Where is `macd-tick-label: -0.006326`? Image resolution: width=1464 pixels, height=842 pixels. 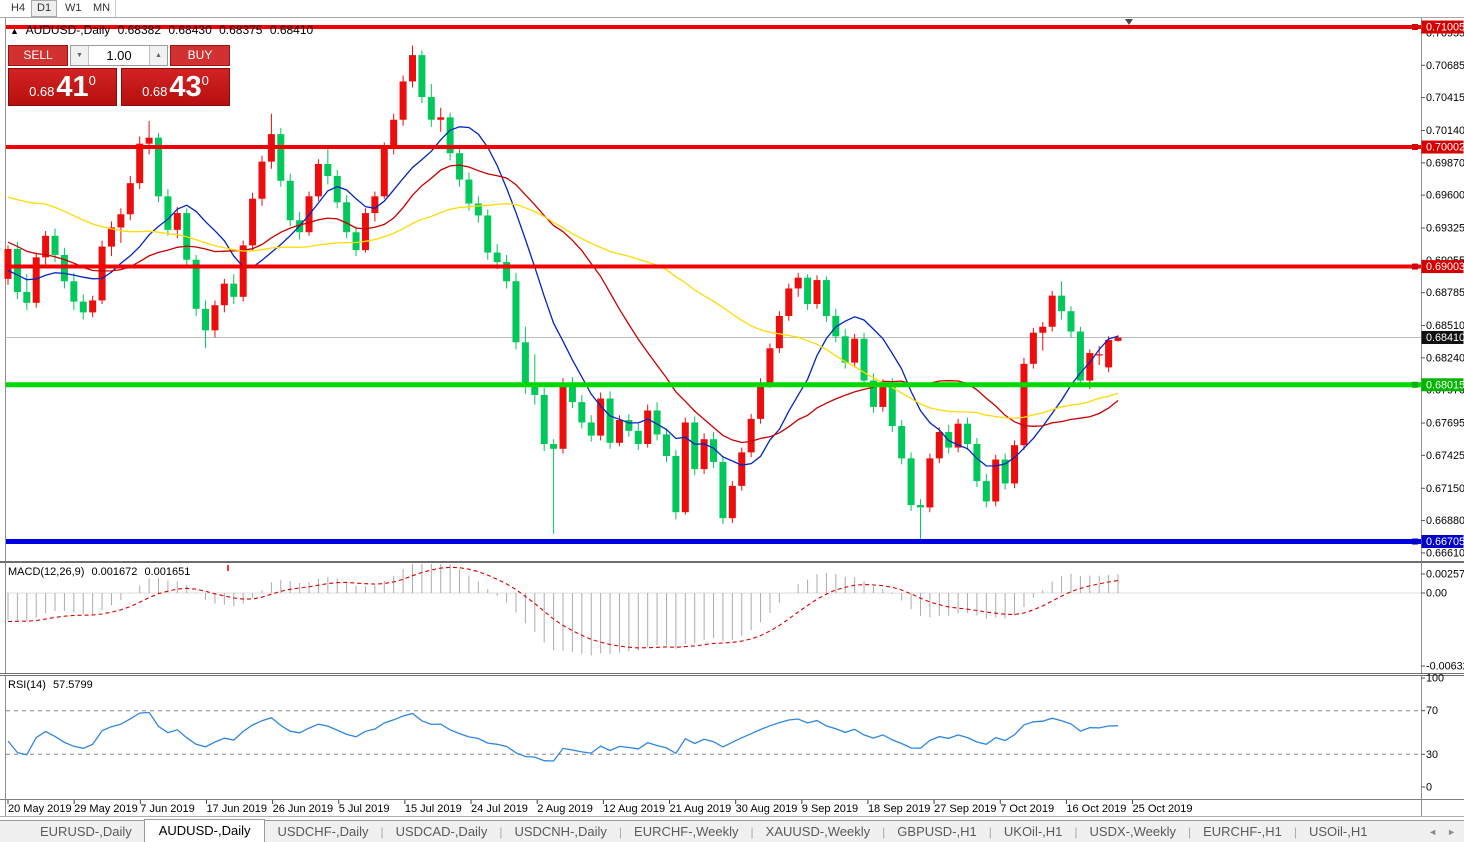 macd-tick-label: -0.006326 is located at coordinates (1445, 667).